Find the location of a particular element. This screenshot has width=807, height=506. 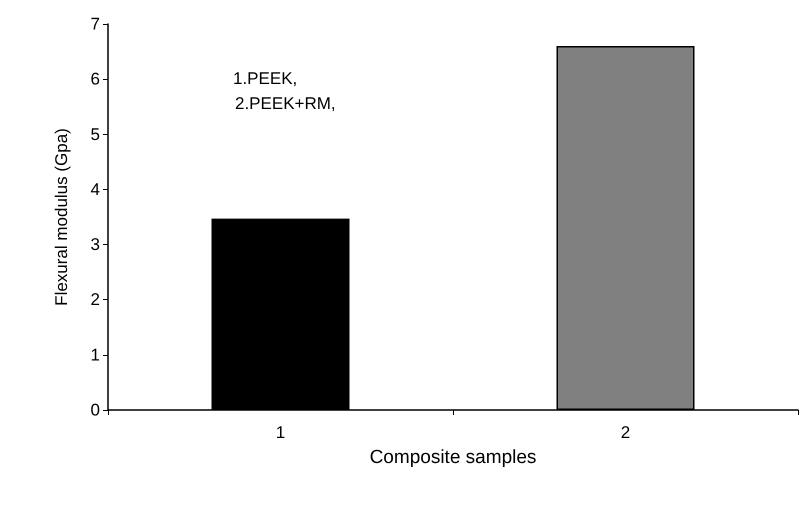

y-tick-label: 2 is located at coordinates (95, 300).